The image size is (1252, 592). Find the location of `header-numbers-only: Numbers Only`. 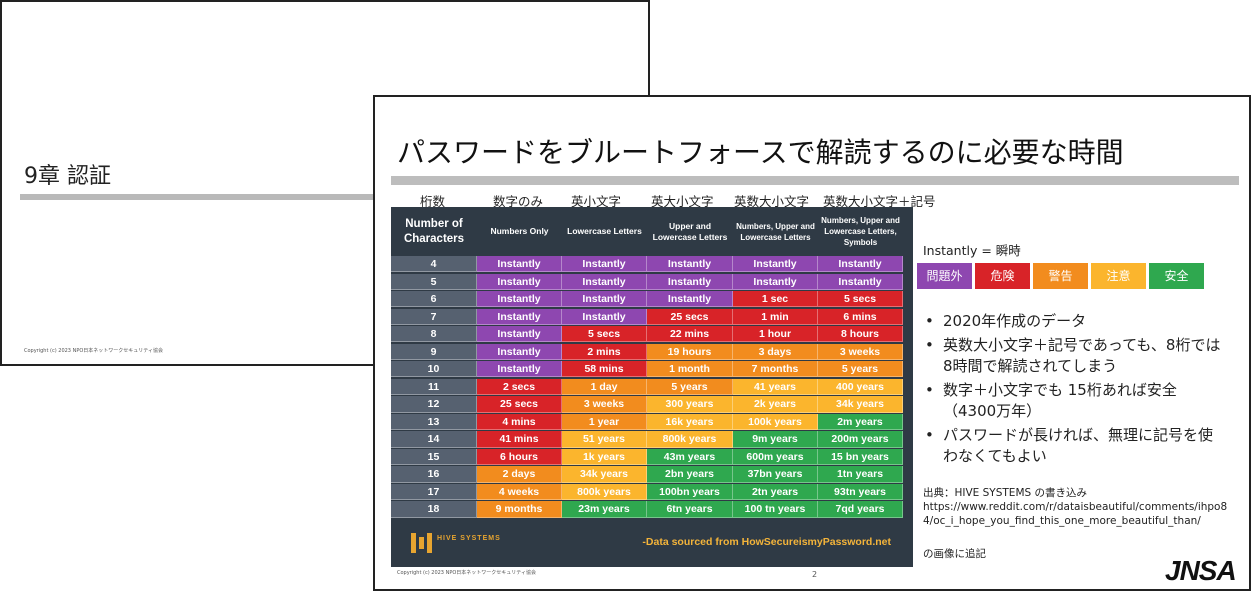

header-numbers-only: Numbers Only is located at coordinates (519, 231).